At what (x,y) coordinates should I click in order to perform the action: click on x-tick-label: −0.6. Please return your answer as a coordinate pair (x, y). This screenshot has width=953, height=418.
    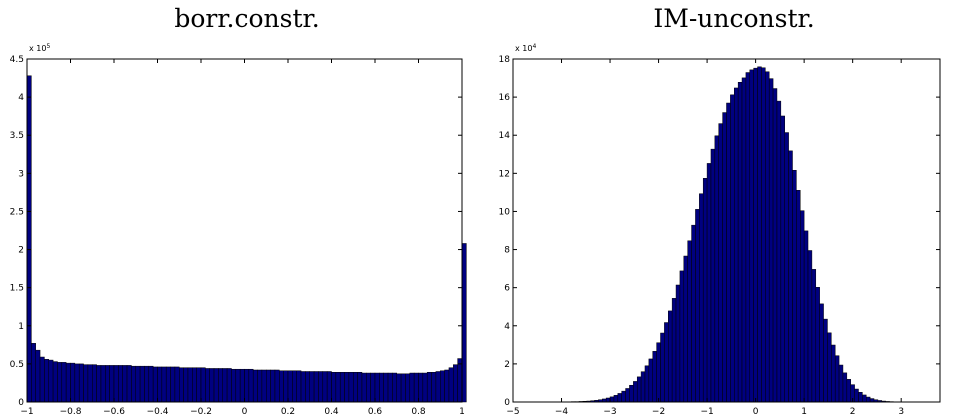
    Looking at the image, I should click on (114, 412).